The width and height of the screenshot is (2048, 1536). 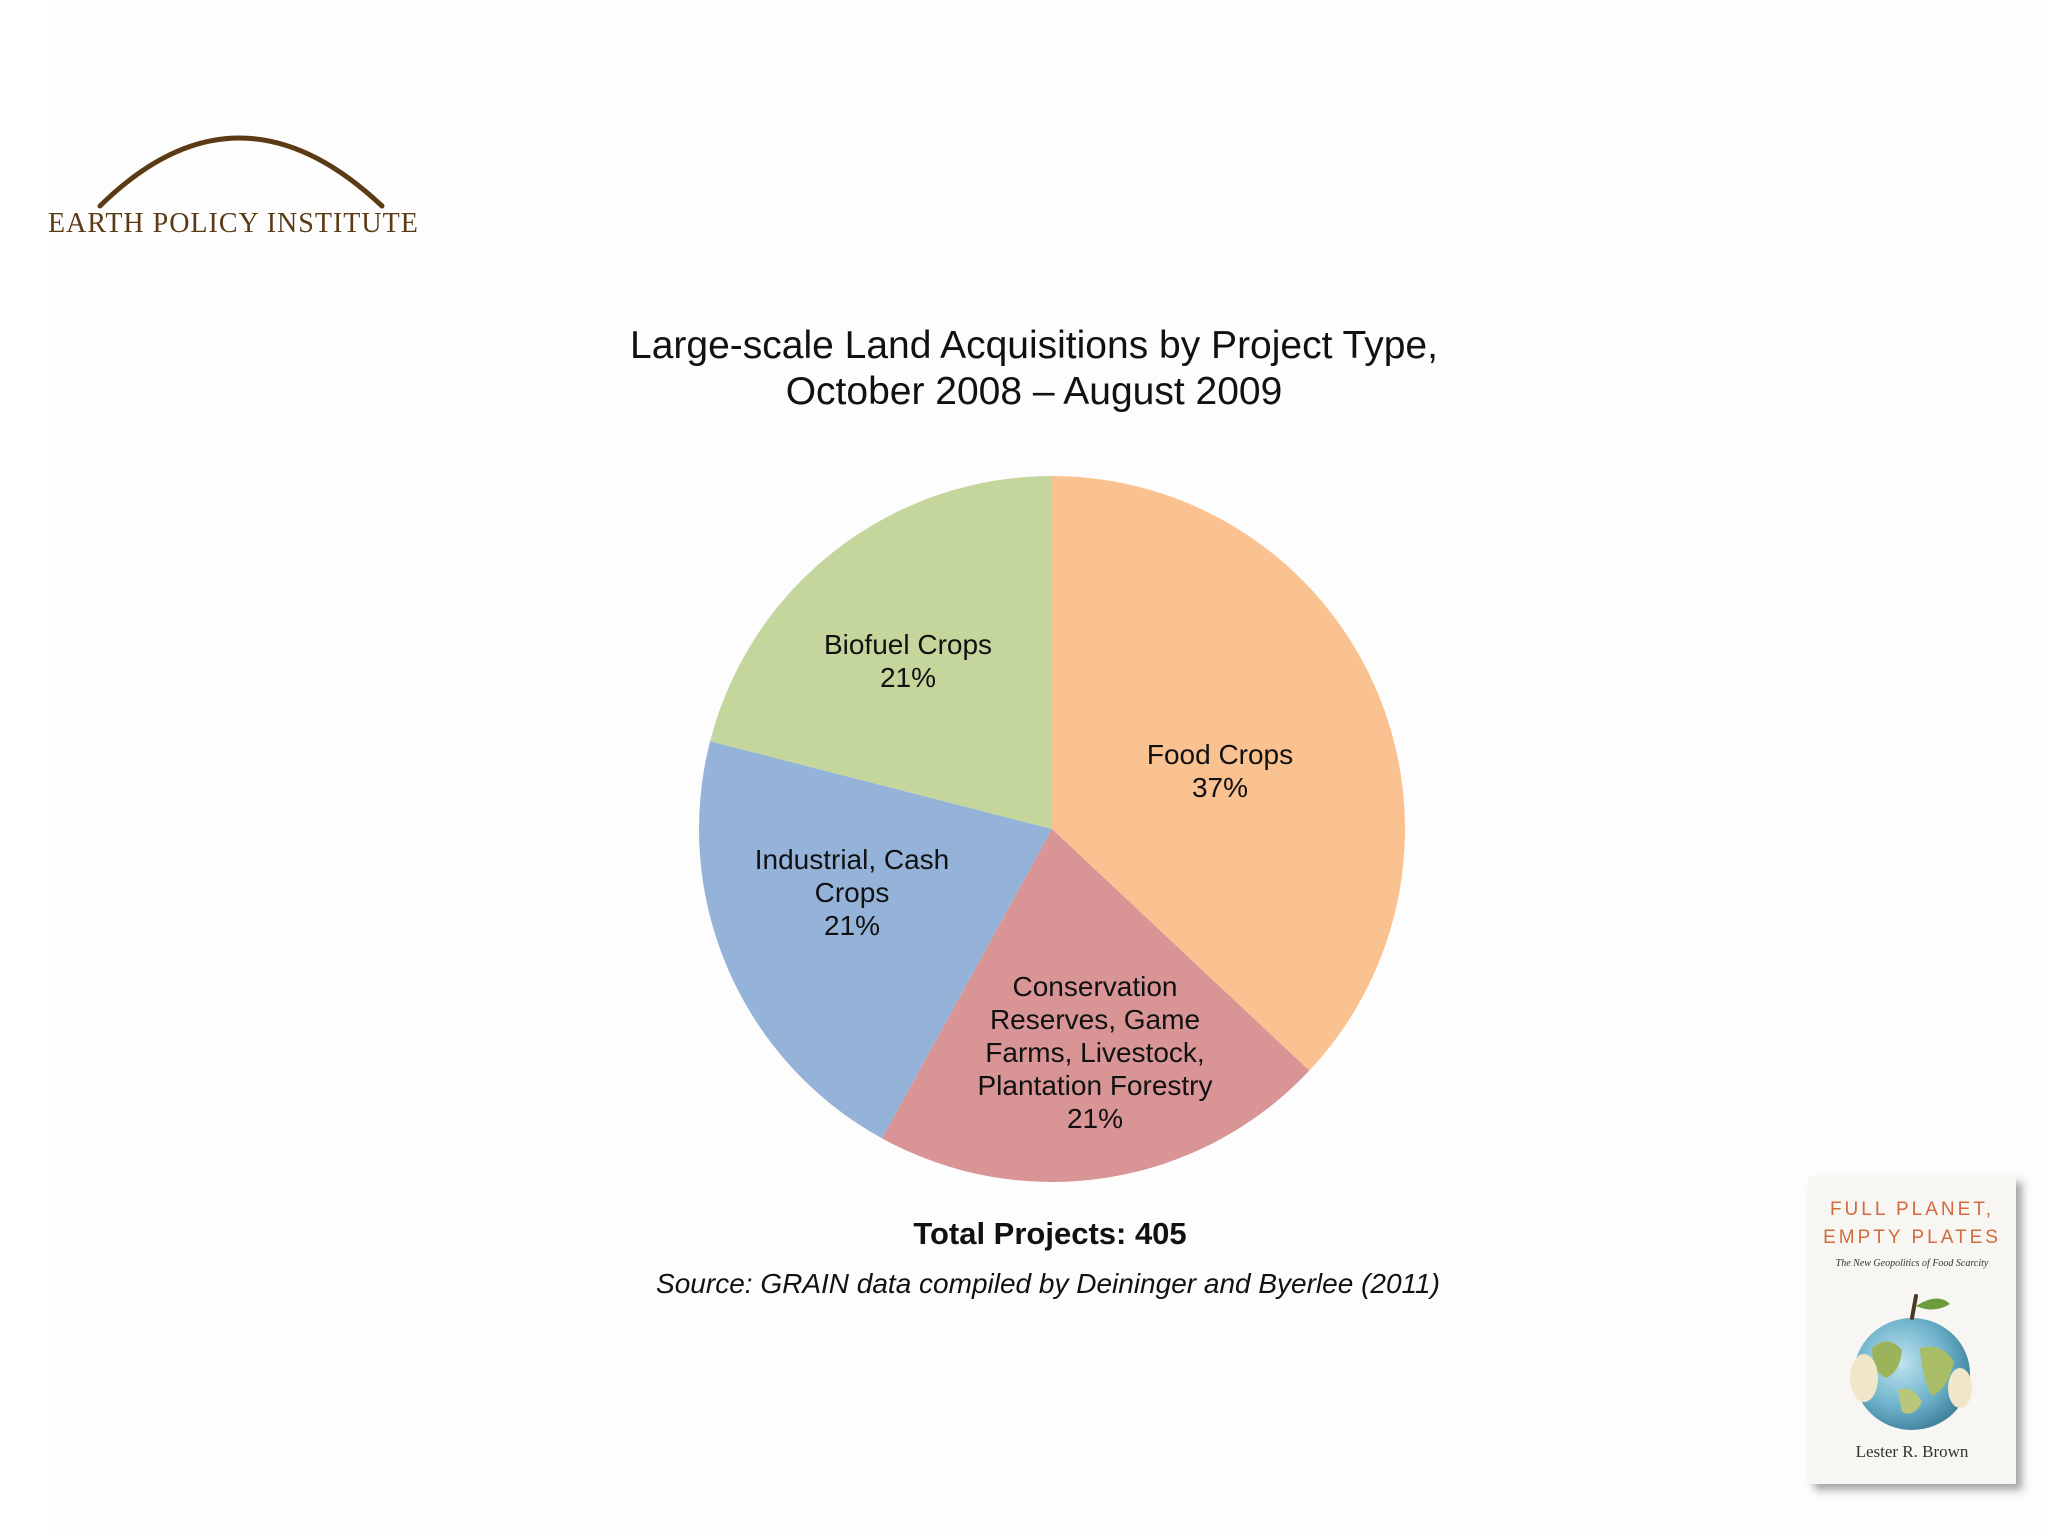 What do you see at coordinates (241, 172) in the screenshot?
I see `logo-arc-icon` at bounding box center [241, 172].